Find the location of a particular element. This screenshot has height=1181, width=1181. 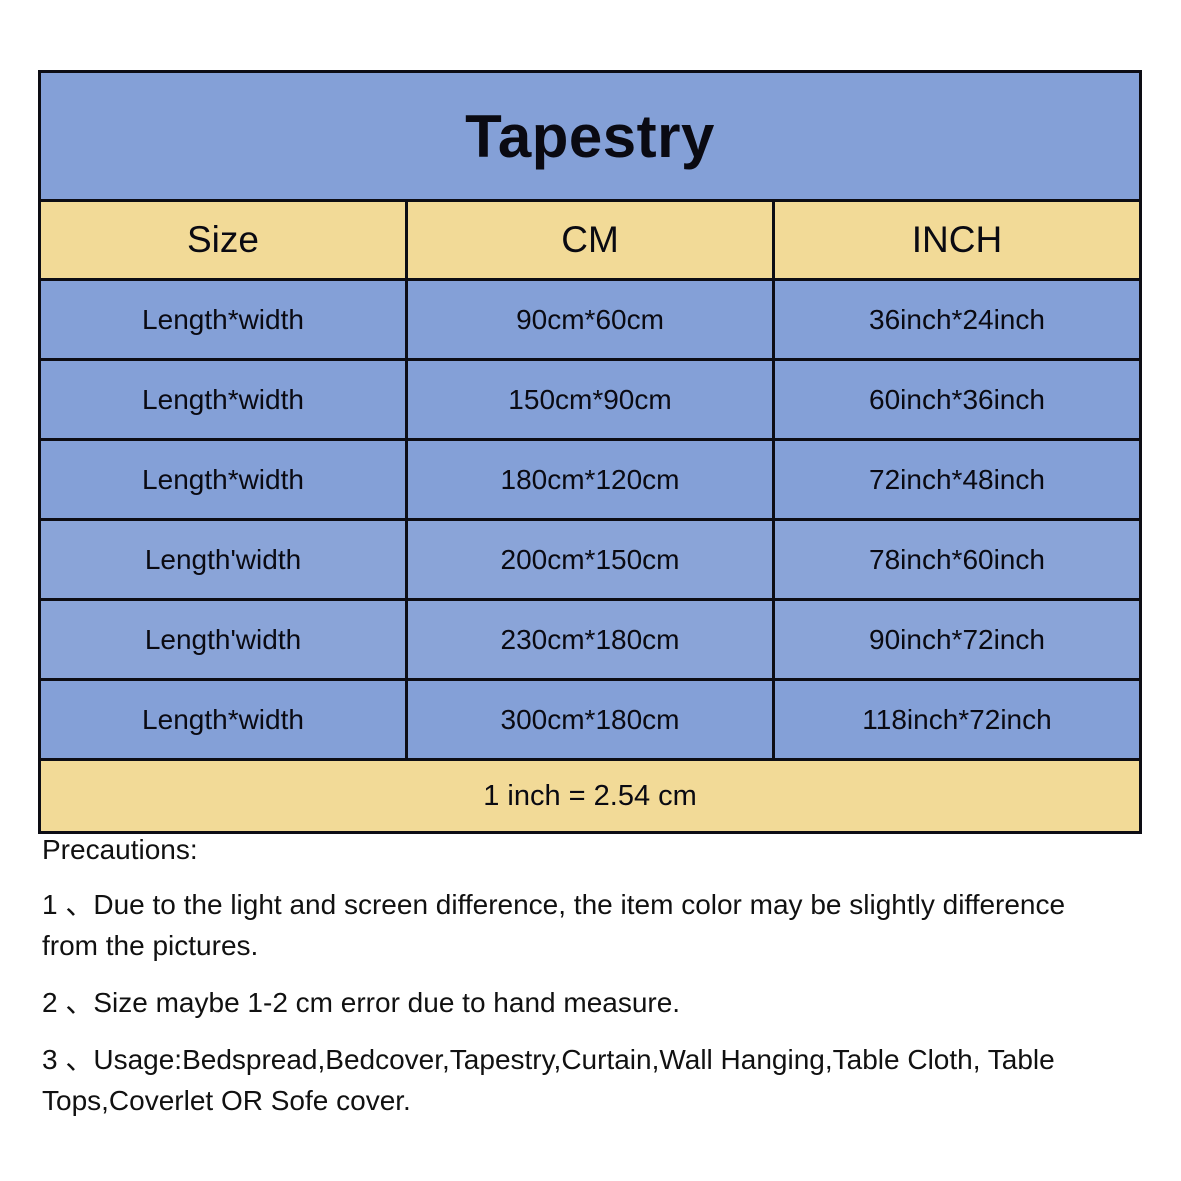

column-header-inch: INCH is located at coordinates (957, 240).